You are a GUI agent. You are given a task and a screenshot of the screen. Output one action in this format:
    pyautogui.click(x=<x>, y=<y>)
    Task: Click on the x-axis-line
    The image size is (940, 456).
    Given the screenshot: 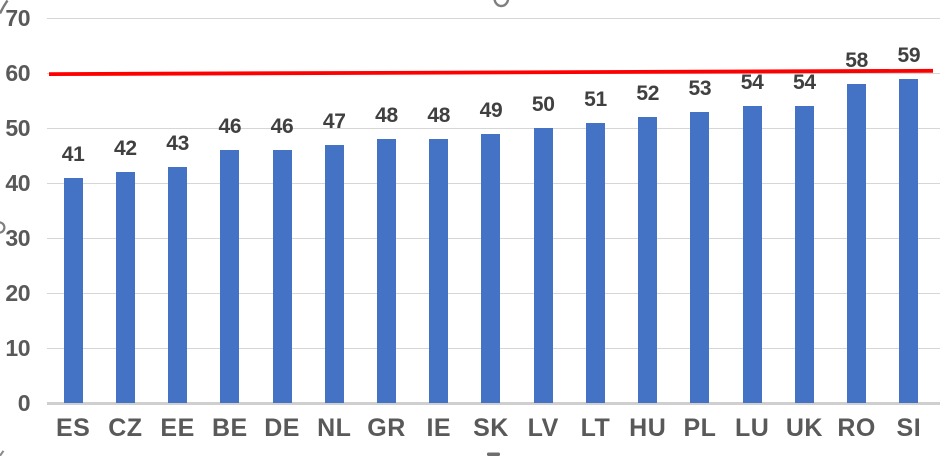 What is the action you would take?
    pyautogui.click(x=493, y=403)
    